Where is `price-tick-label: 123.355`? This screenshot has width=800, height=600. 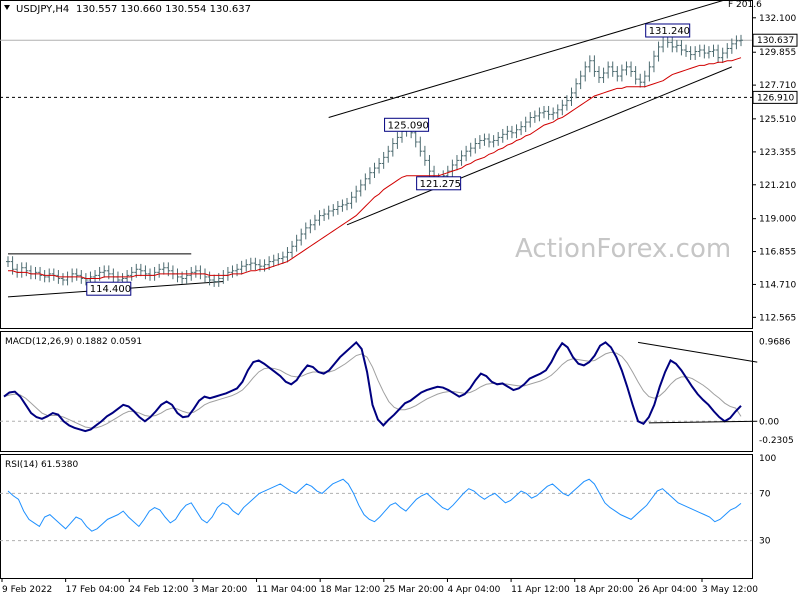
price-tick-label: 123.355 is located at coordinates (777, 153).